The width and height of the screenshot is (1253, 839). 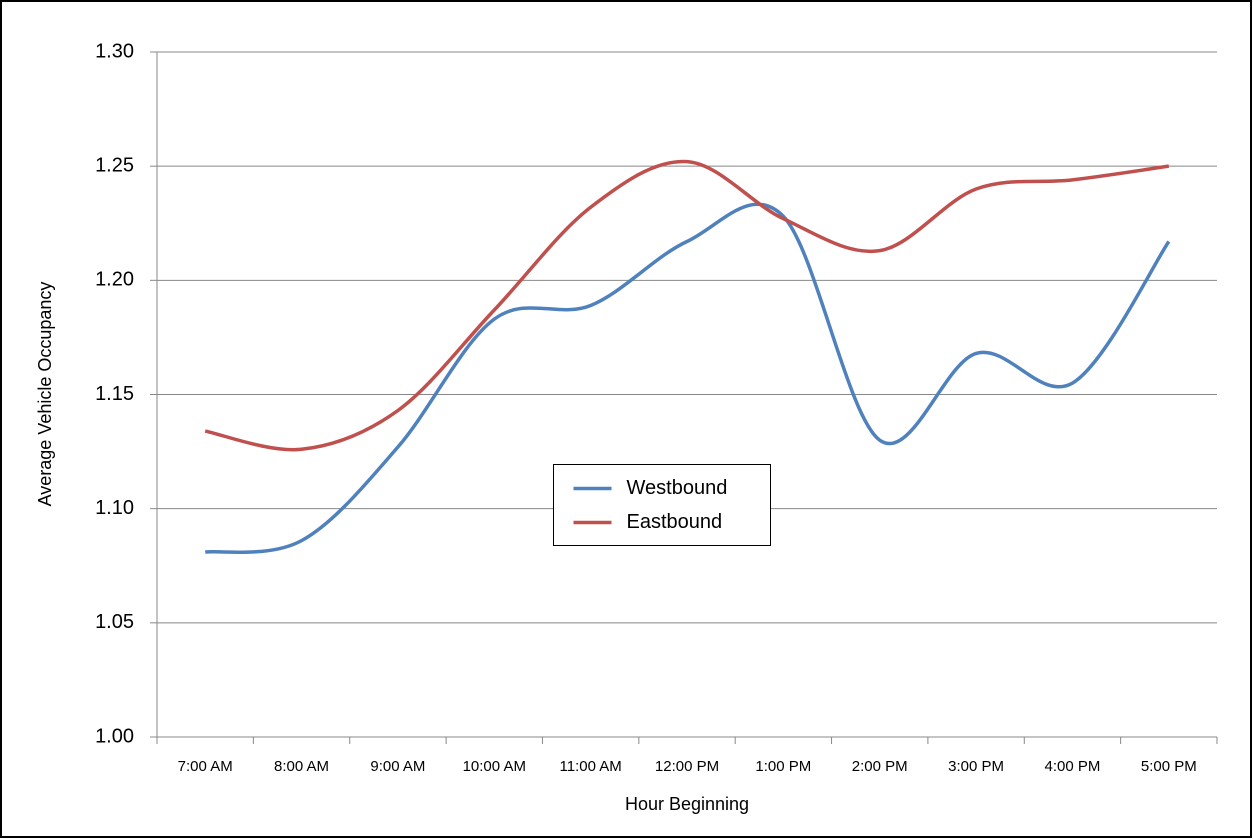 I want to click on x-tick-label: 9:00 AM, so click(x=397, y=766).